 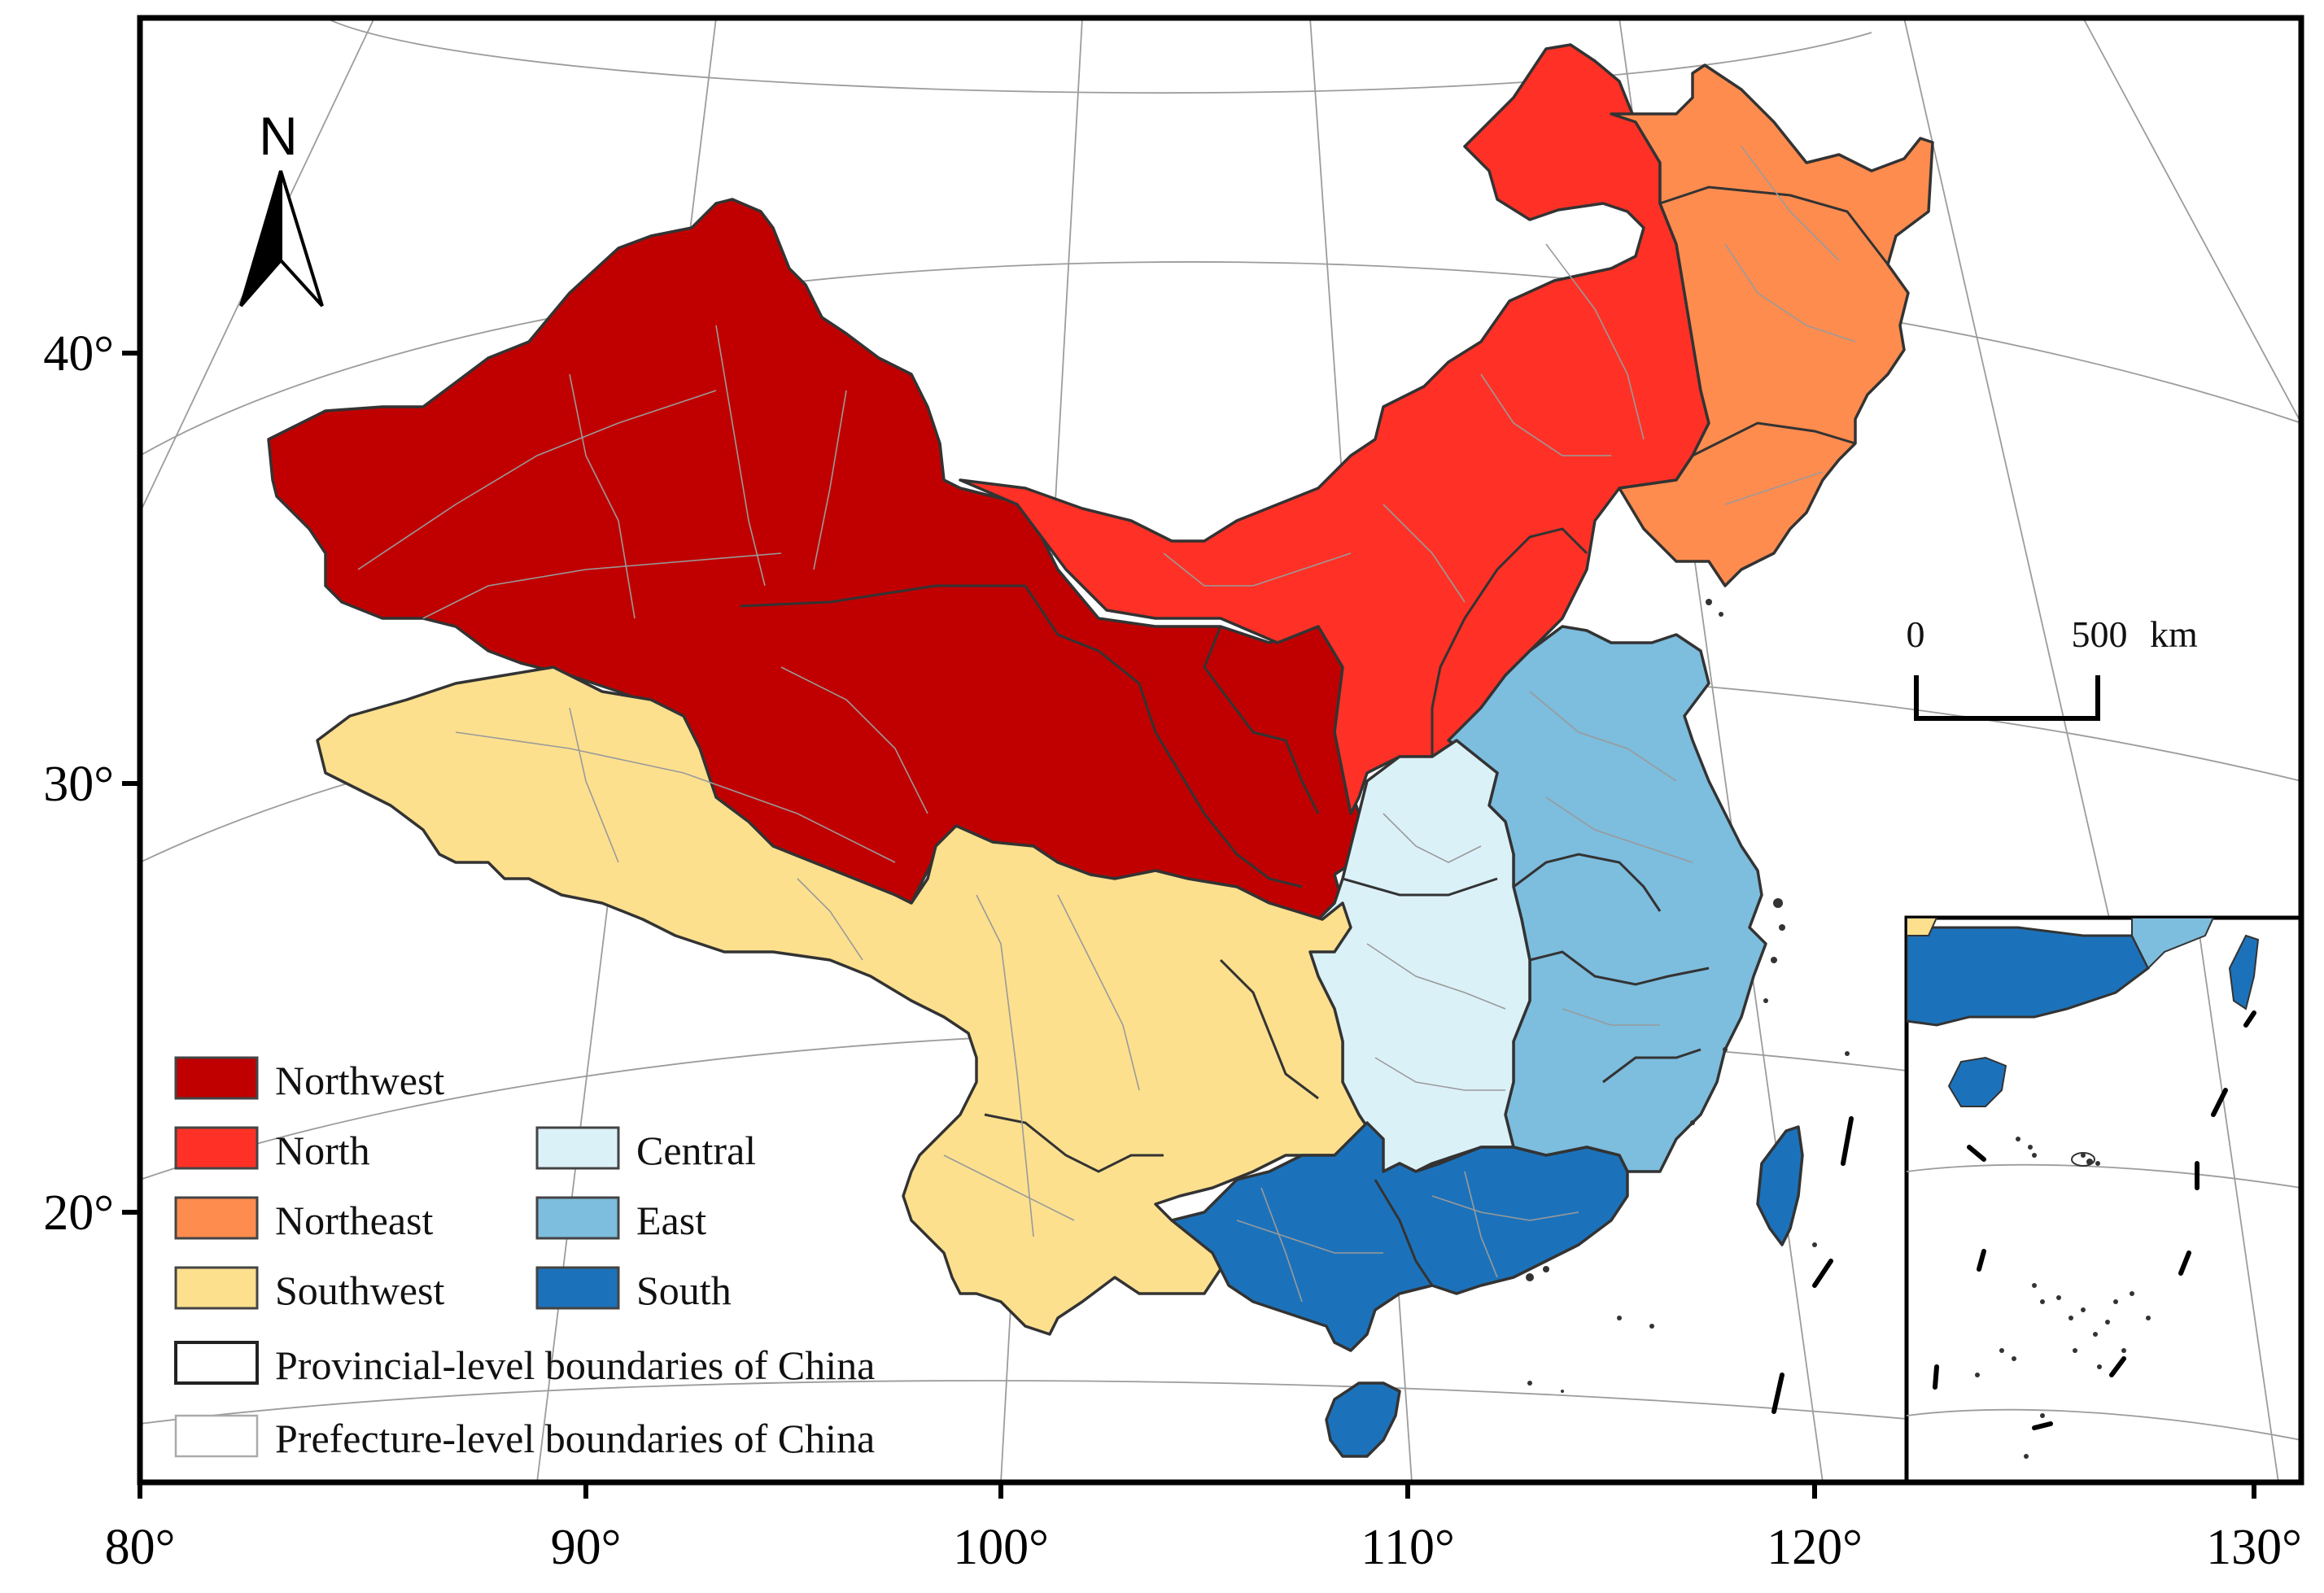 What do you see at coordinates (140, 1547) in the screenshot?
I see `x-tick-label: 80°` at bounding box center [140, 1547].